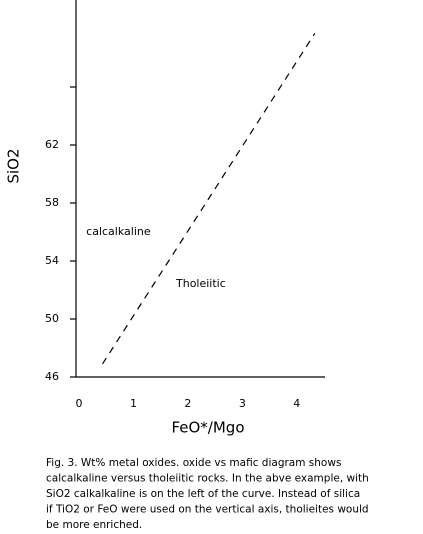 The width and height of the screenshot is (423, 534). I want to click on annotation: Tholeiitic, so click(200, 283).